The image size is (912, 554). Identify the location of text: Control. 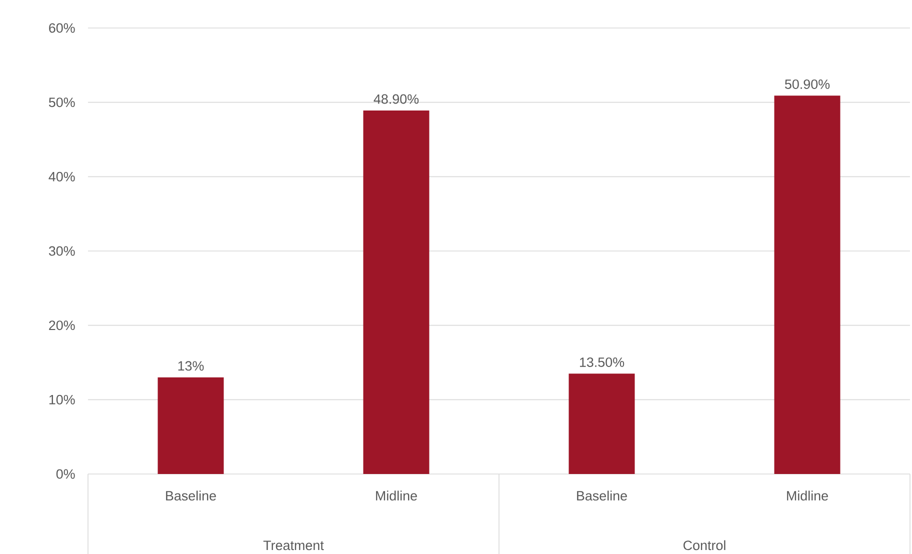
(705, 545).